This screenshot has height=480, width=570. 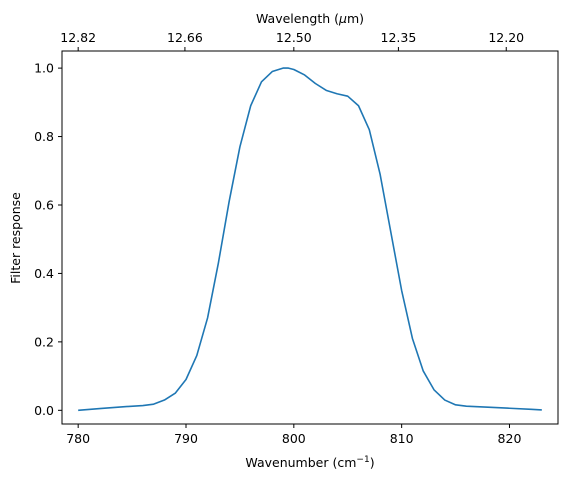 What do you see at coordinates (186, 438) in the screenshot?
I see `x-tick-label: 790` at bounding box center [186, 438].